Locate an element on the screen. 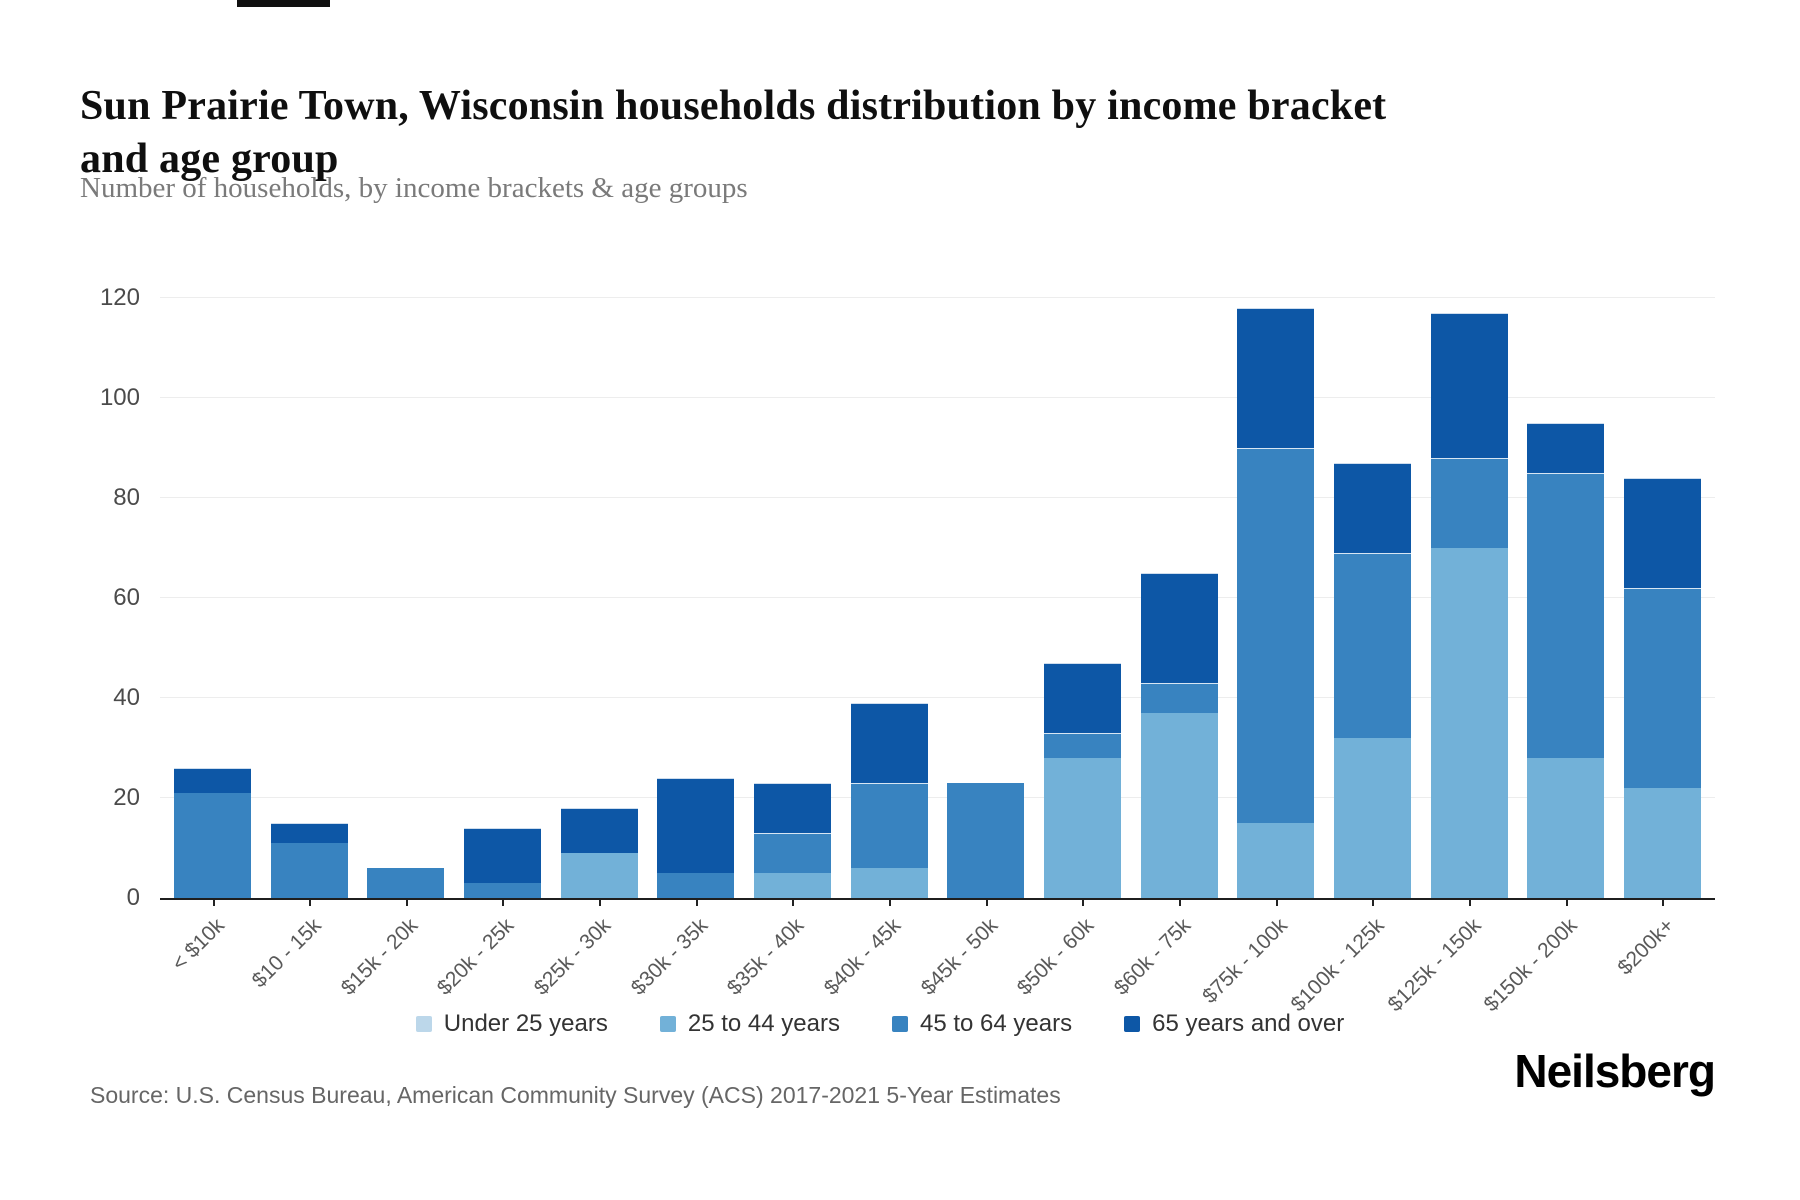 Image resolution: width=1800 pixels, height=1200 pixels. x-axis-tick-label: $100k - 125k is located at coordinates (1337, 965).